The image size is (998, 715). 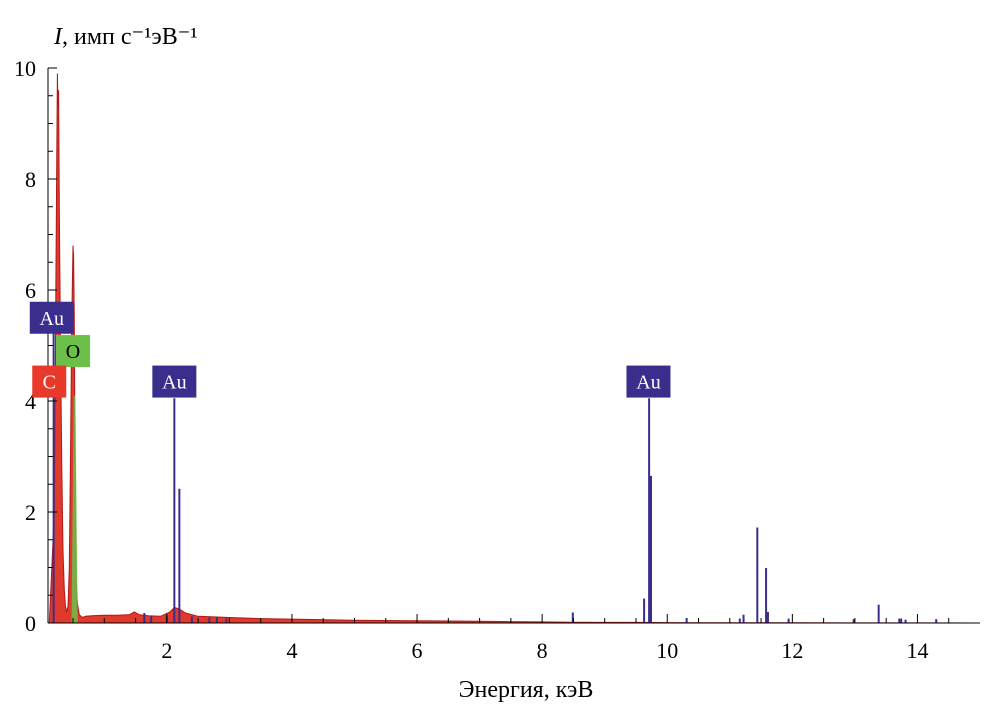 I want to click on x-tick-label: 10, so click(x=667, y=650).